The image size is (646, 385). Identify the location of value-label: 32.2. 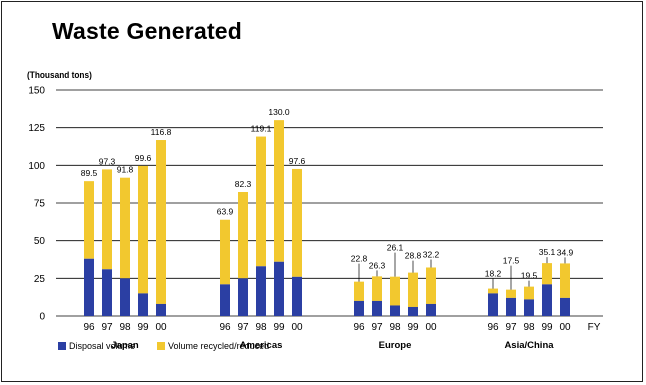
(431, 254).